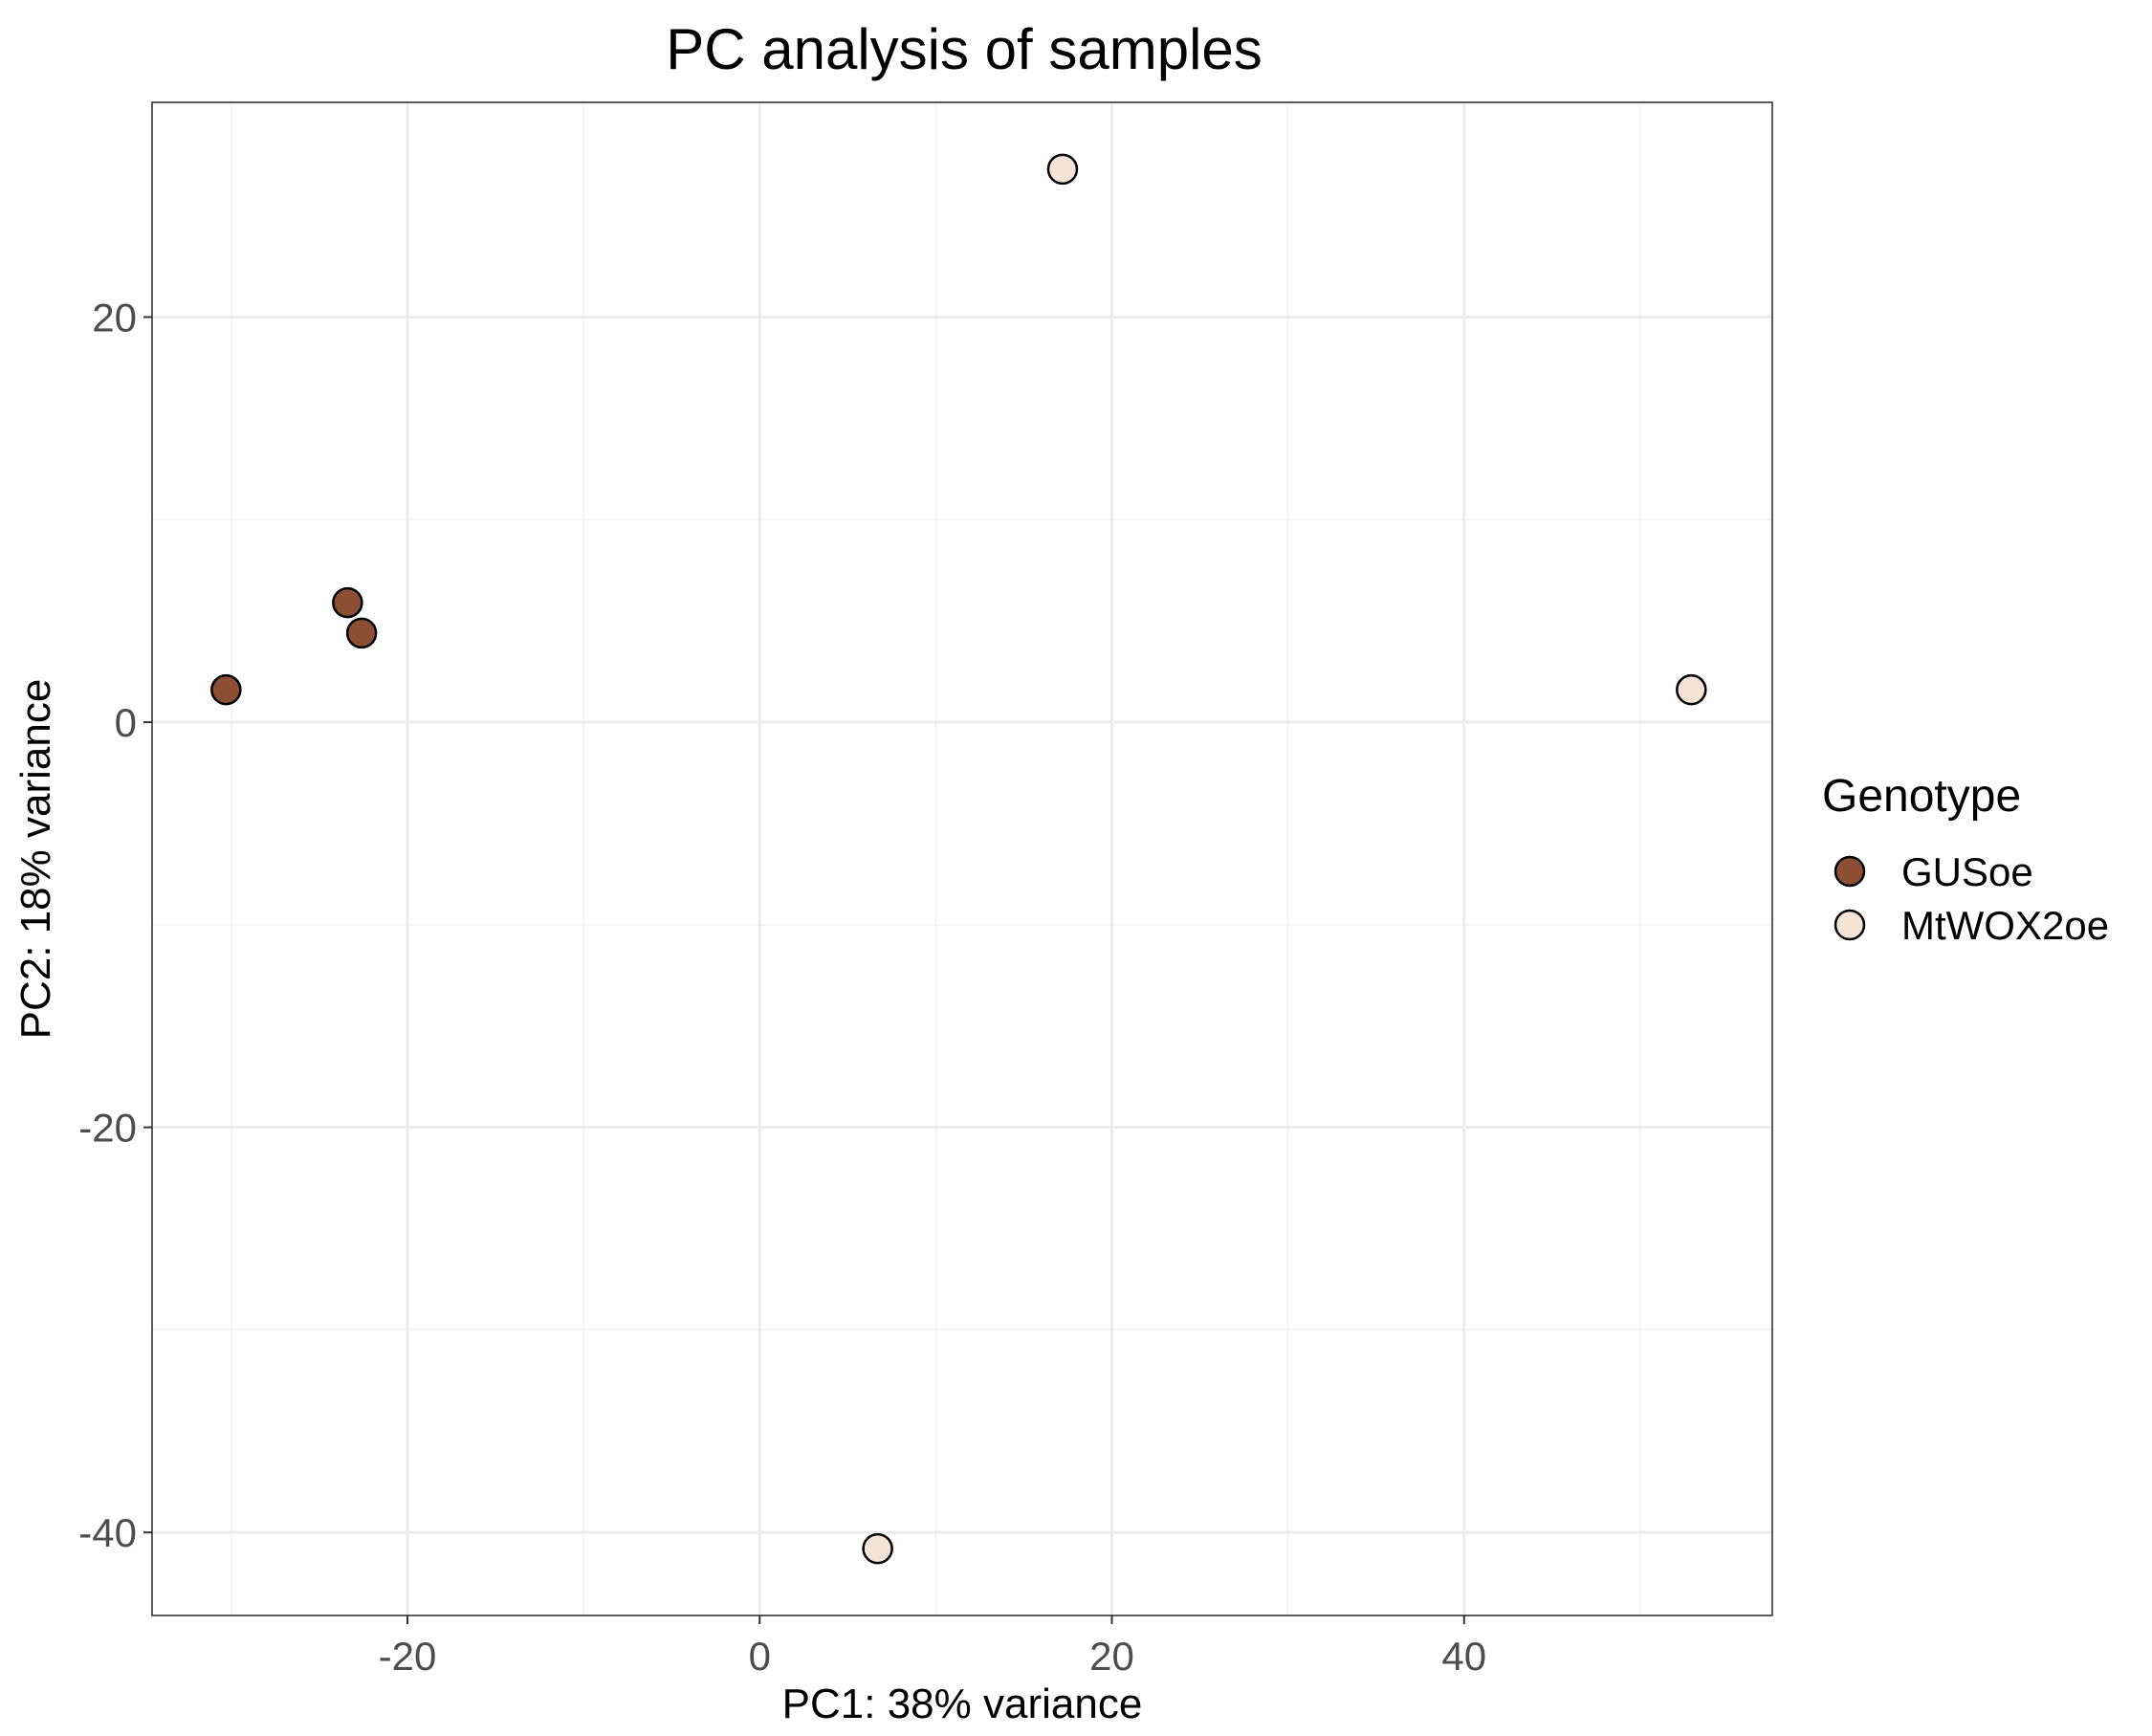  Describe the element at coordinates (1967, 871) in the screenshot. I see `legend-label-gusoe: GUSoe` at that location.